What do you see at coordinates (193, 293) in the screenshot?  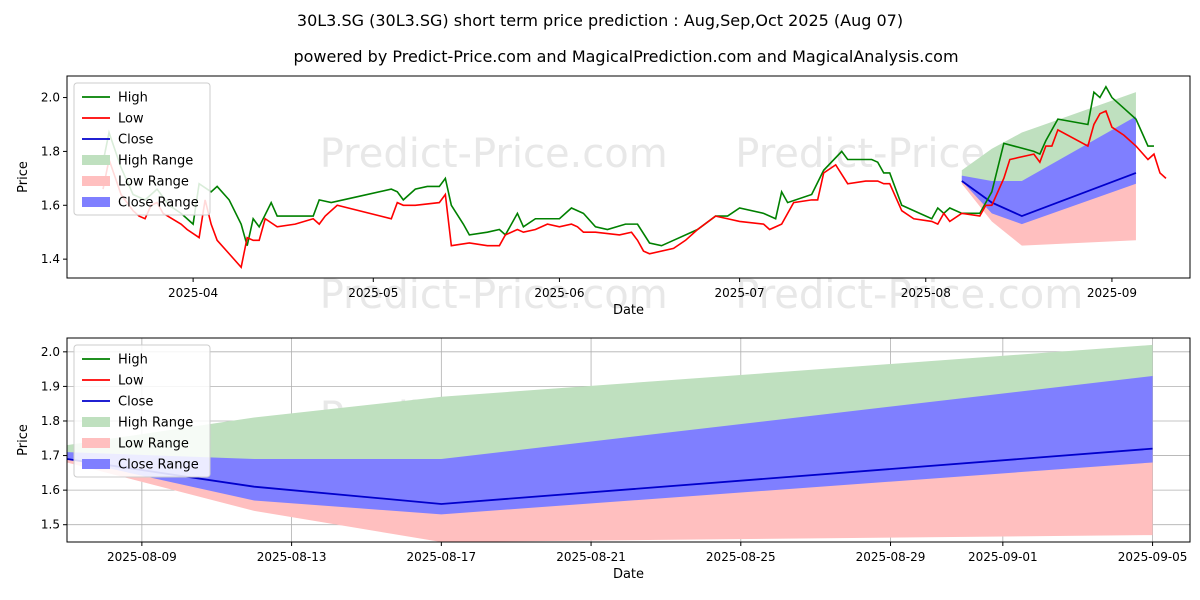 I see `x-tick-label: 2025-04` at bounding box center [193, 293].